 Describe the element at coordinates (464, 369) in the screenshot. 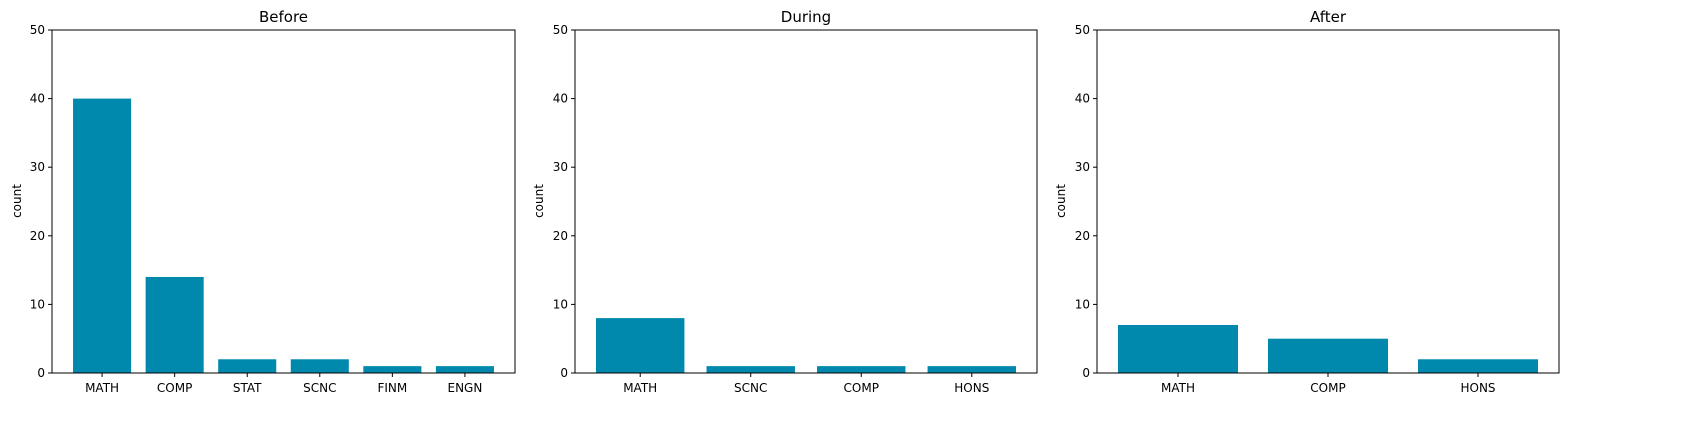

I see `bar-engn` at that location.